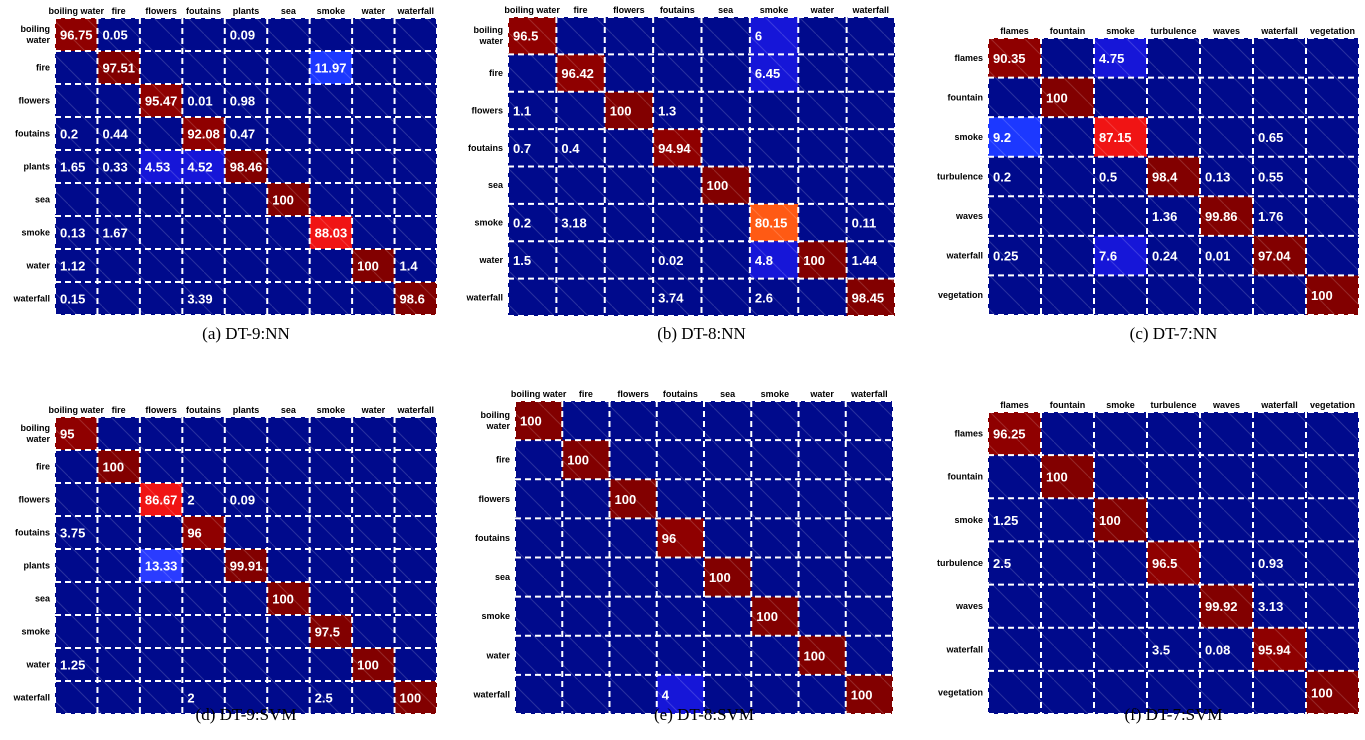  I want to click on cell-value-label: 9.2, so click(1002, 137).